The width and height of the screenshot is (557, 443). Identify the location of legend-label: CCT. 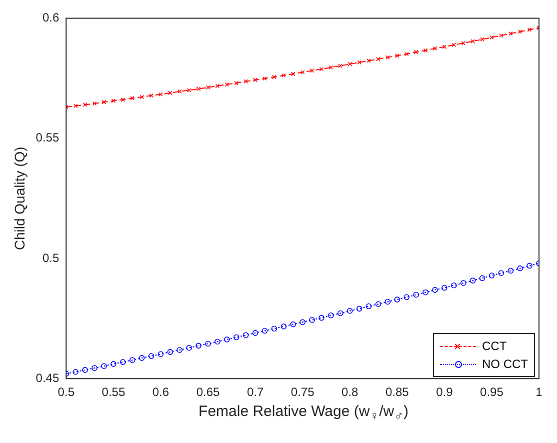
(494, 346).